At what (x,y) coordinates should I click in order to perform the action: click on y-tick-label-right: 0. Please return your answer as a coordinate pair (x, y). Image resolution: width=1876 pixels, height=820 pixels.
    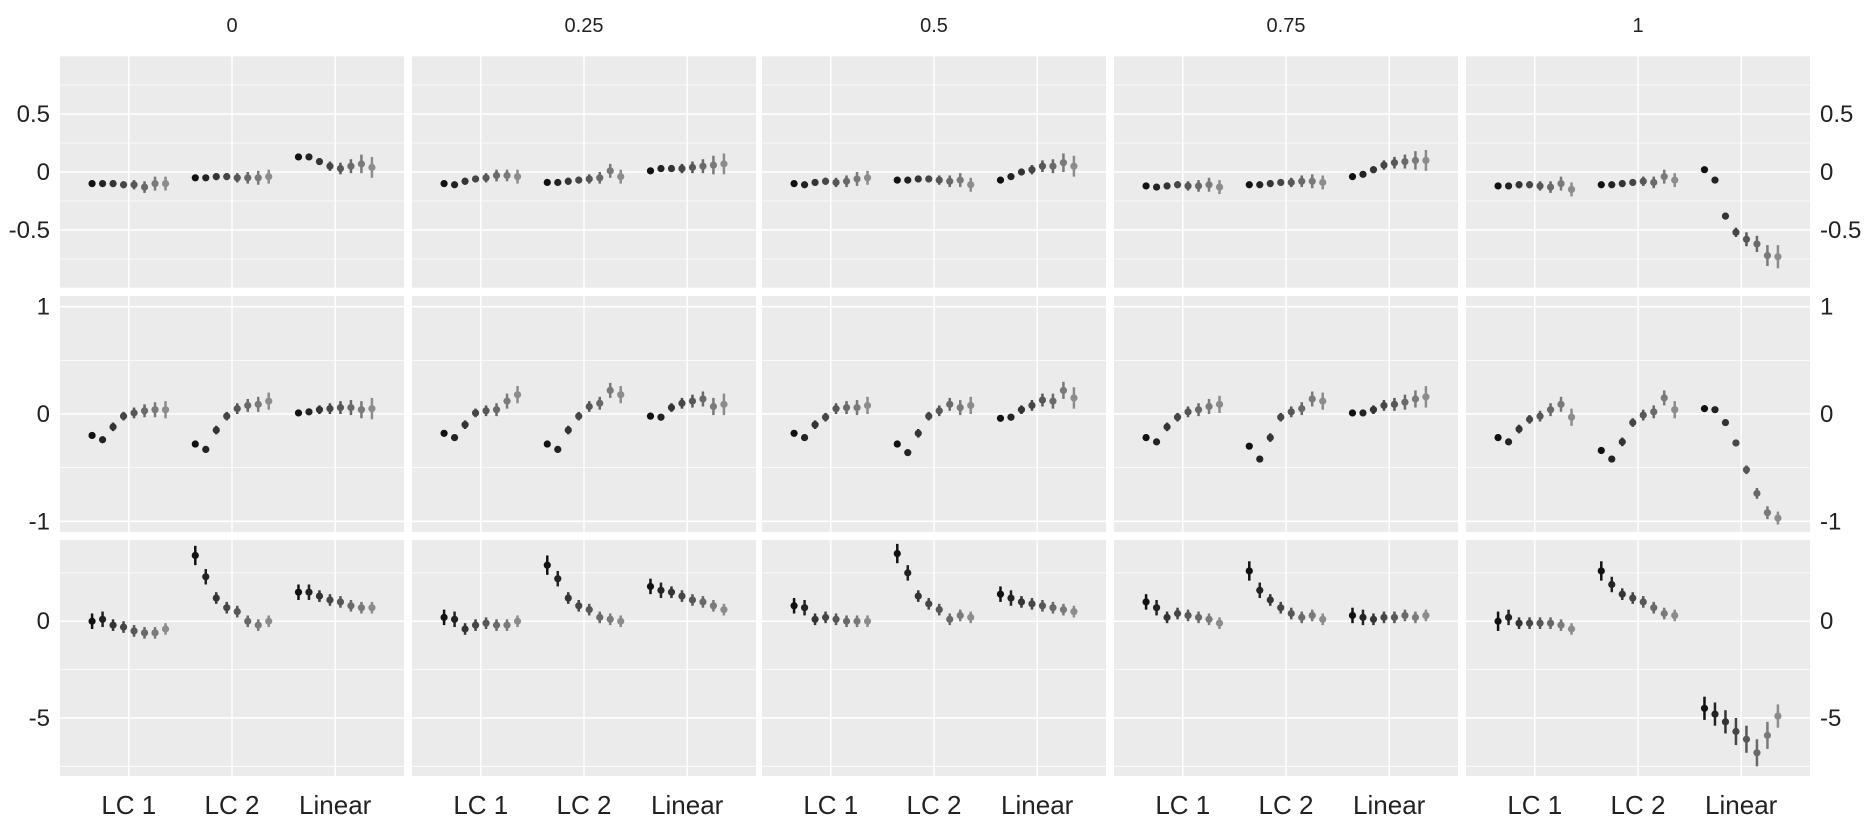
    Looking at the image, I should click on (1826, 621).